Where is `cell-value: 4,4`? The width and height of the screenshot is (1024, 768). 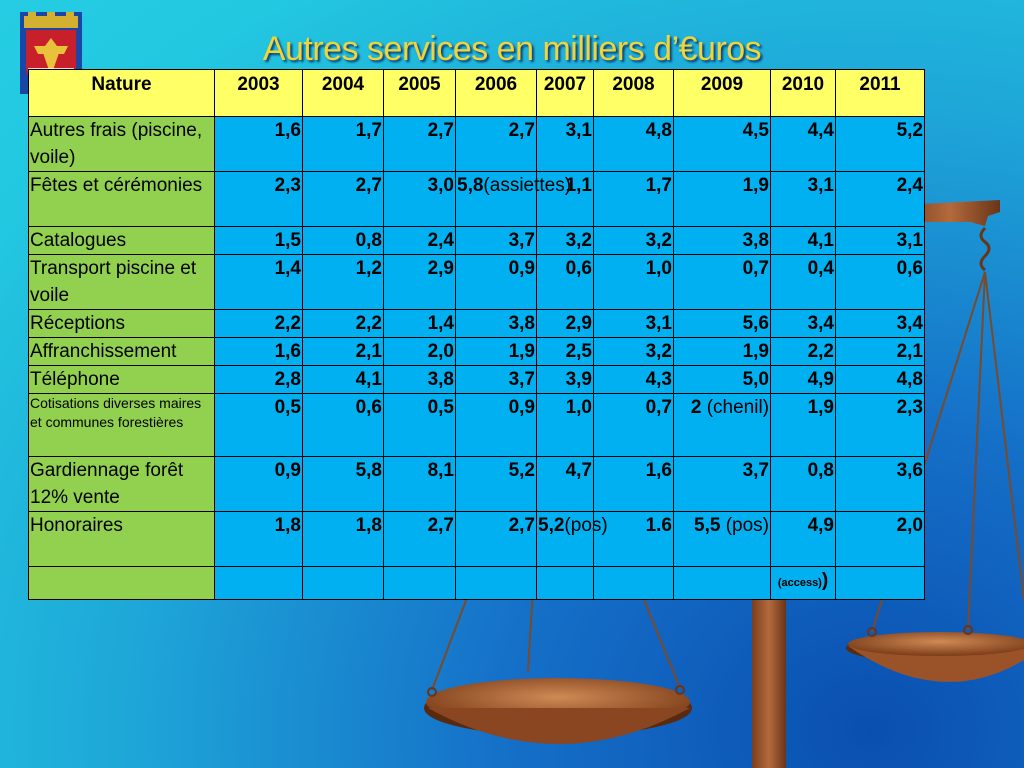 cell-value: 4,4 is located at coordinates (820, 130).